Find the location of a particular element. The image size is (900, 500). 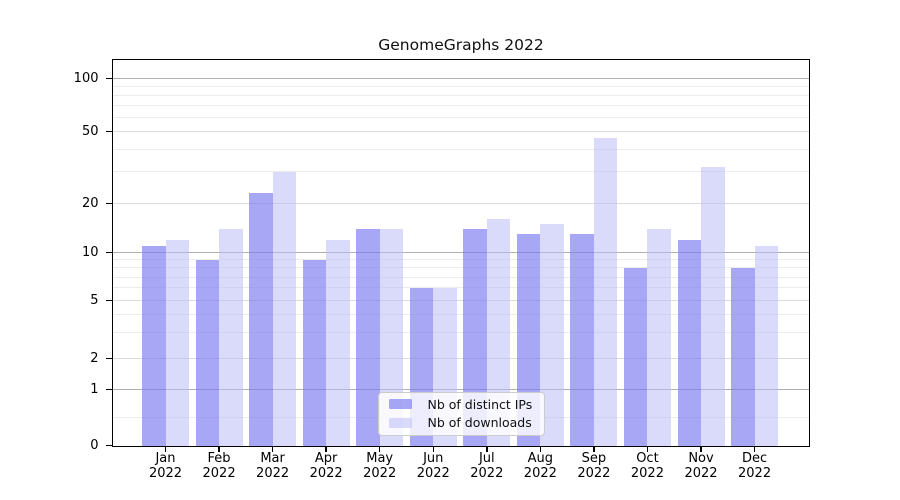

bar-distinct-ips-may is located at coordinates (368, 337).